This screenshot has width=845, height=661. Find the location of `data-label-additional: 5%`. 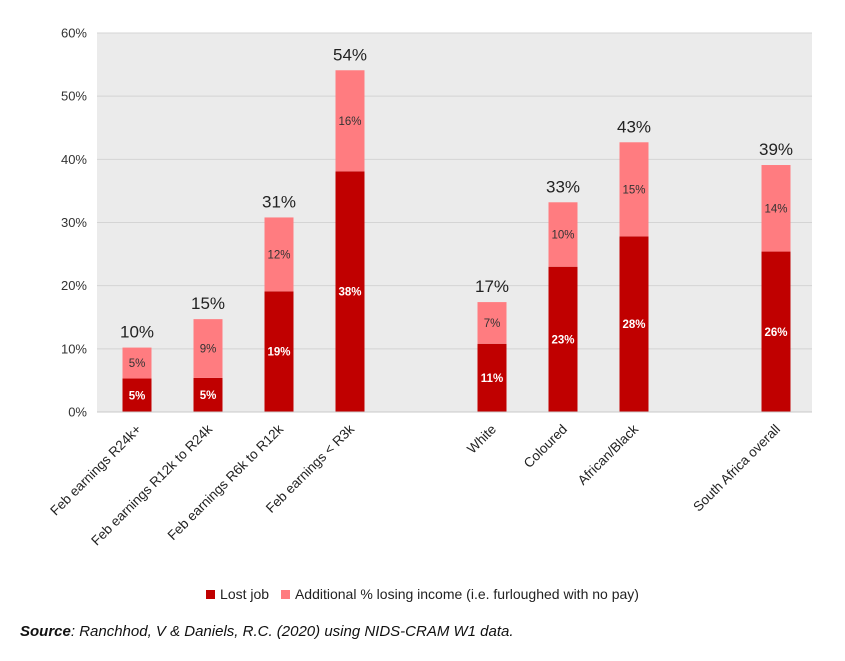

data-label-additional: 5% is located at coordinates (137, 364).